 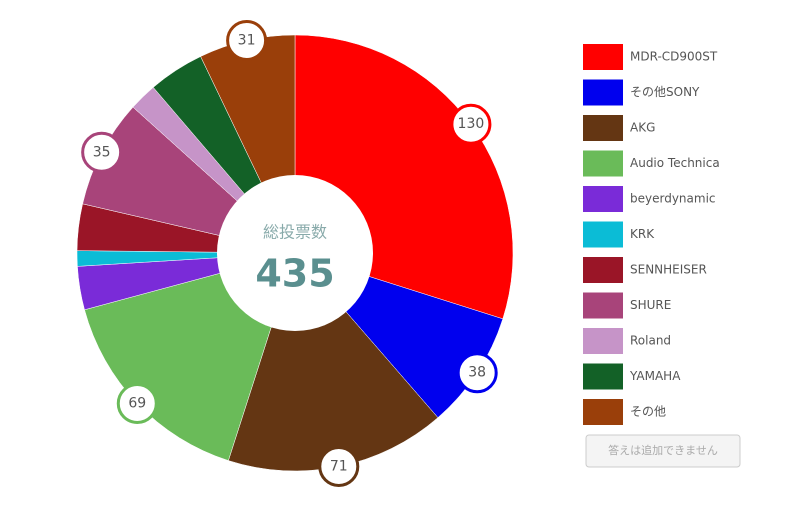 I want to click on legend-label: SHURE, so click(x=650, y=305).